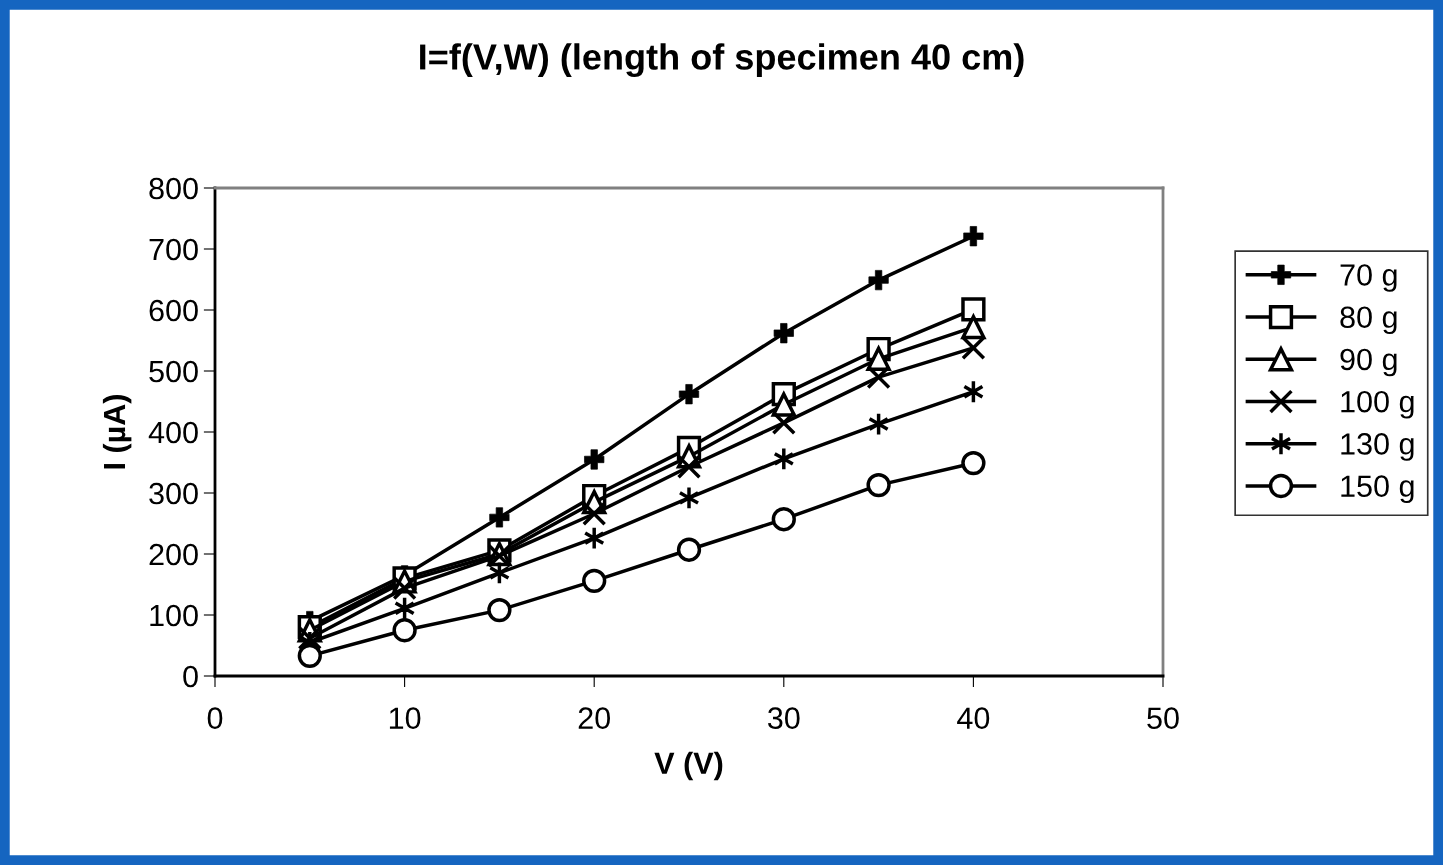 The width and height of the screenshot is (1443, 865). What do you see at coordinates (1163, 718) in the screenshot?
I see `x-tick-label: 50` at bounding box center [1163, 718].